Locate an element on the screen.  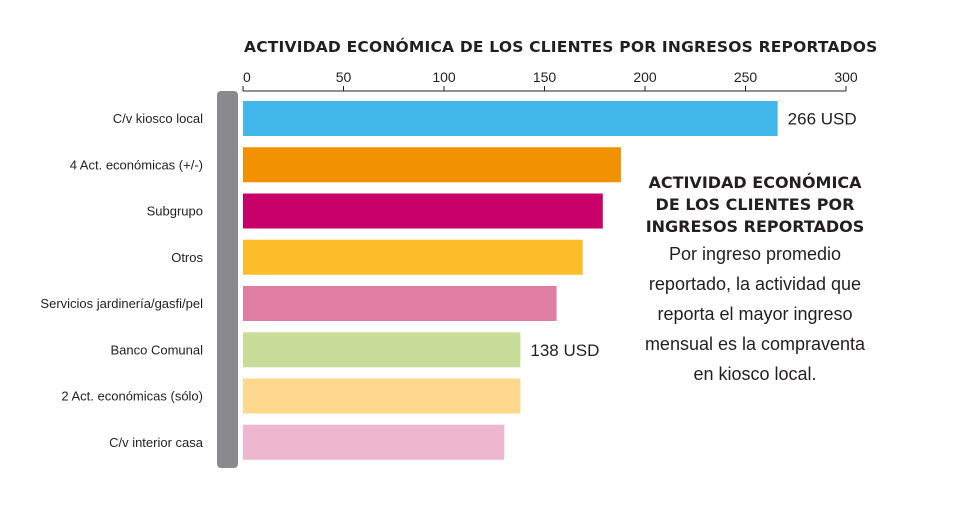
x-tick-label: 0 is located at coordinates (247, 77).